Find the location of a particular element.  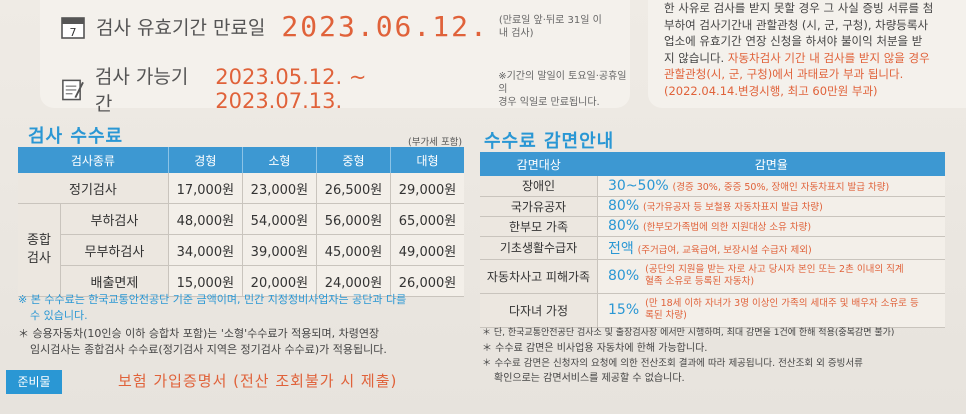

fee-cell: 65,000원 is located at coordinates (427, 219).